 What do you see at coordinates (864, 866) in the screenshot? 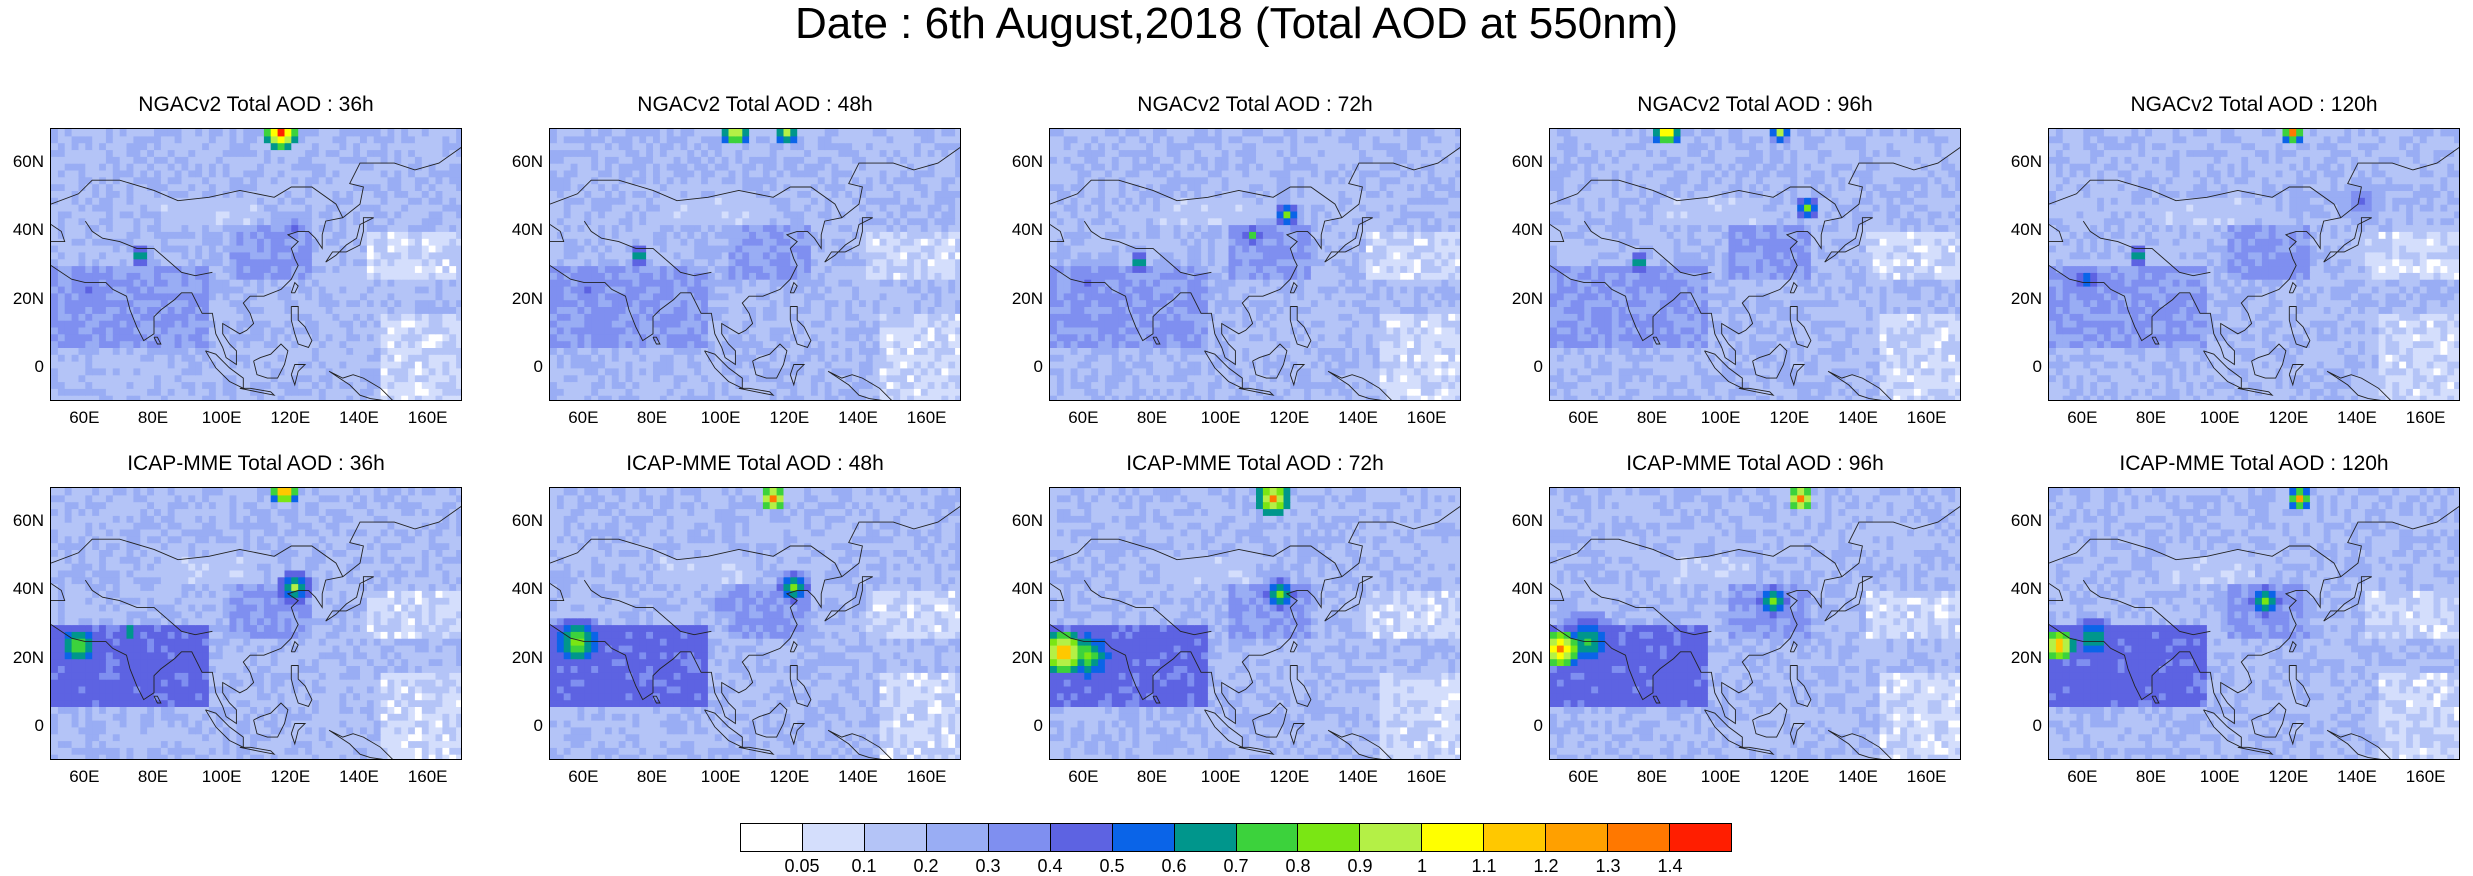
I see `colorbar-label: 0.1` at bounding box center [864, 866].